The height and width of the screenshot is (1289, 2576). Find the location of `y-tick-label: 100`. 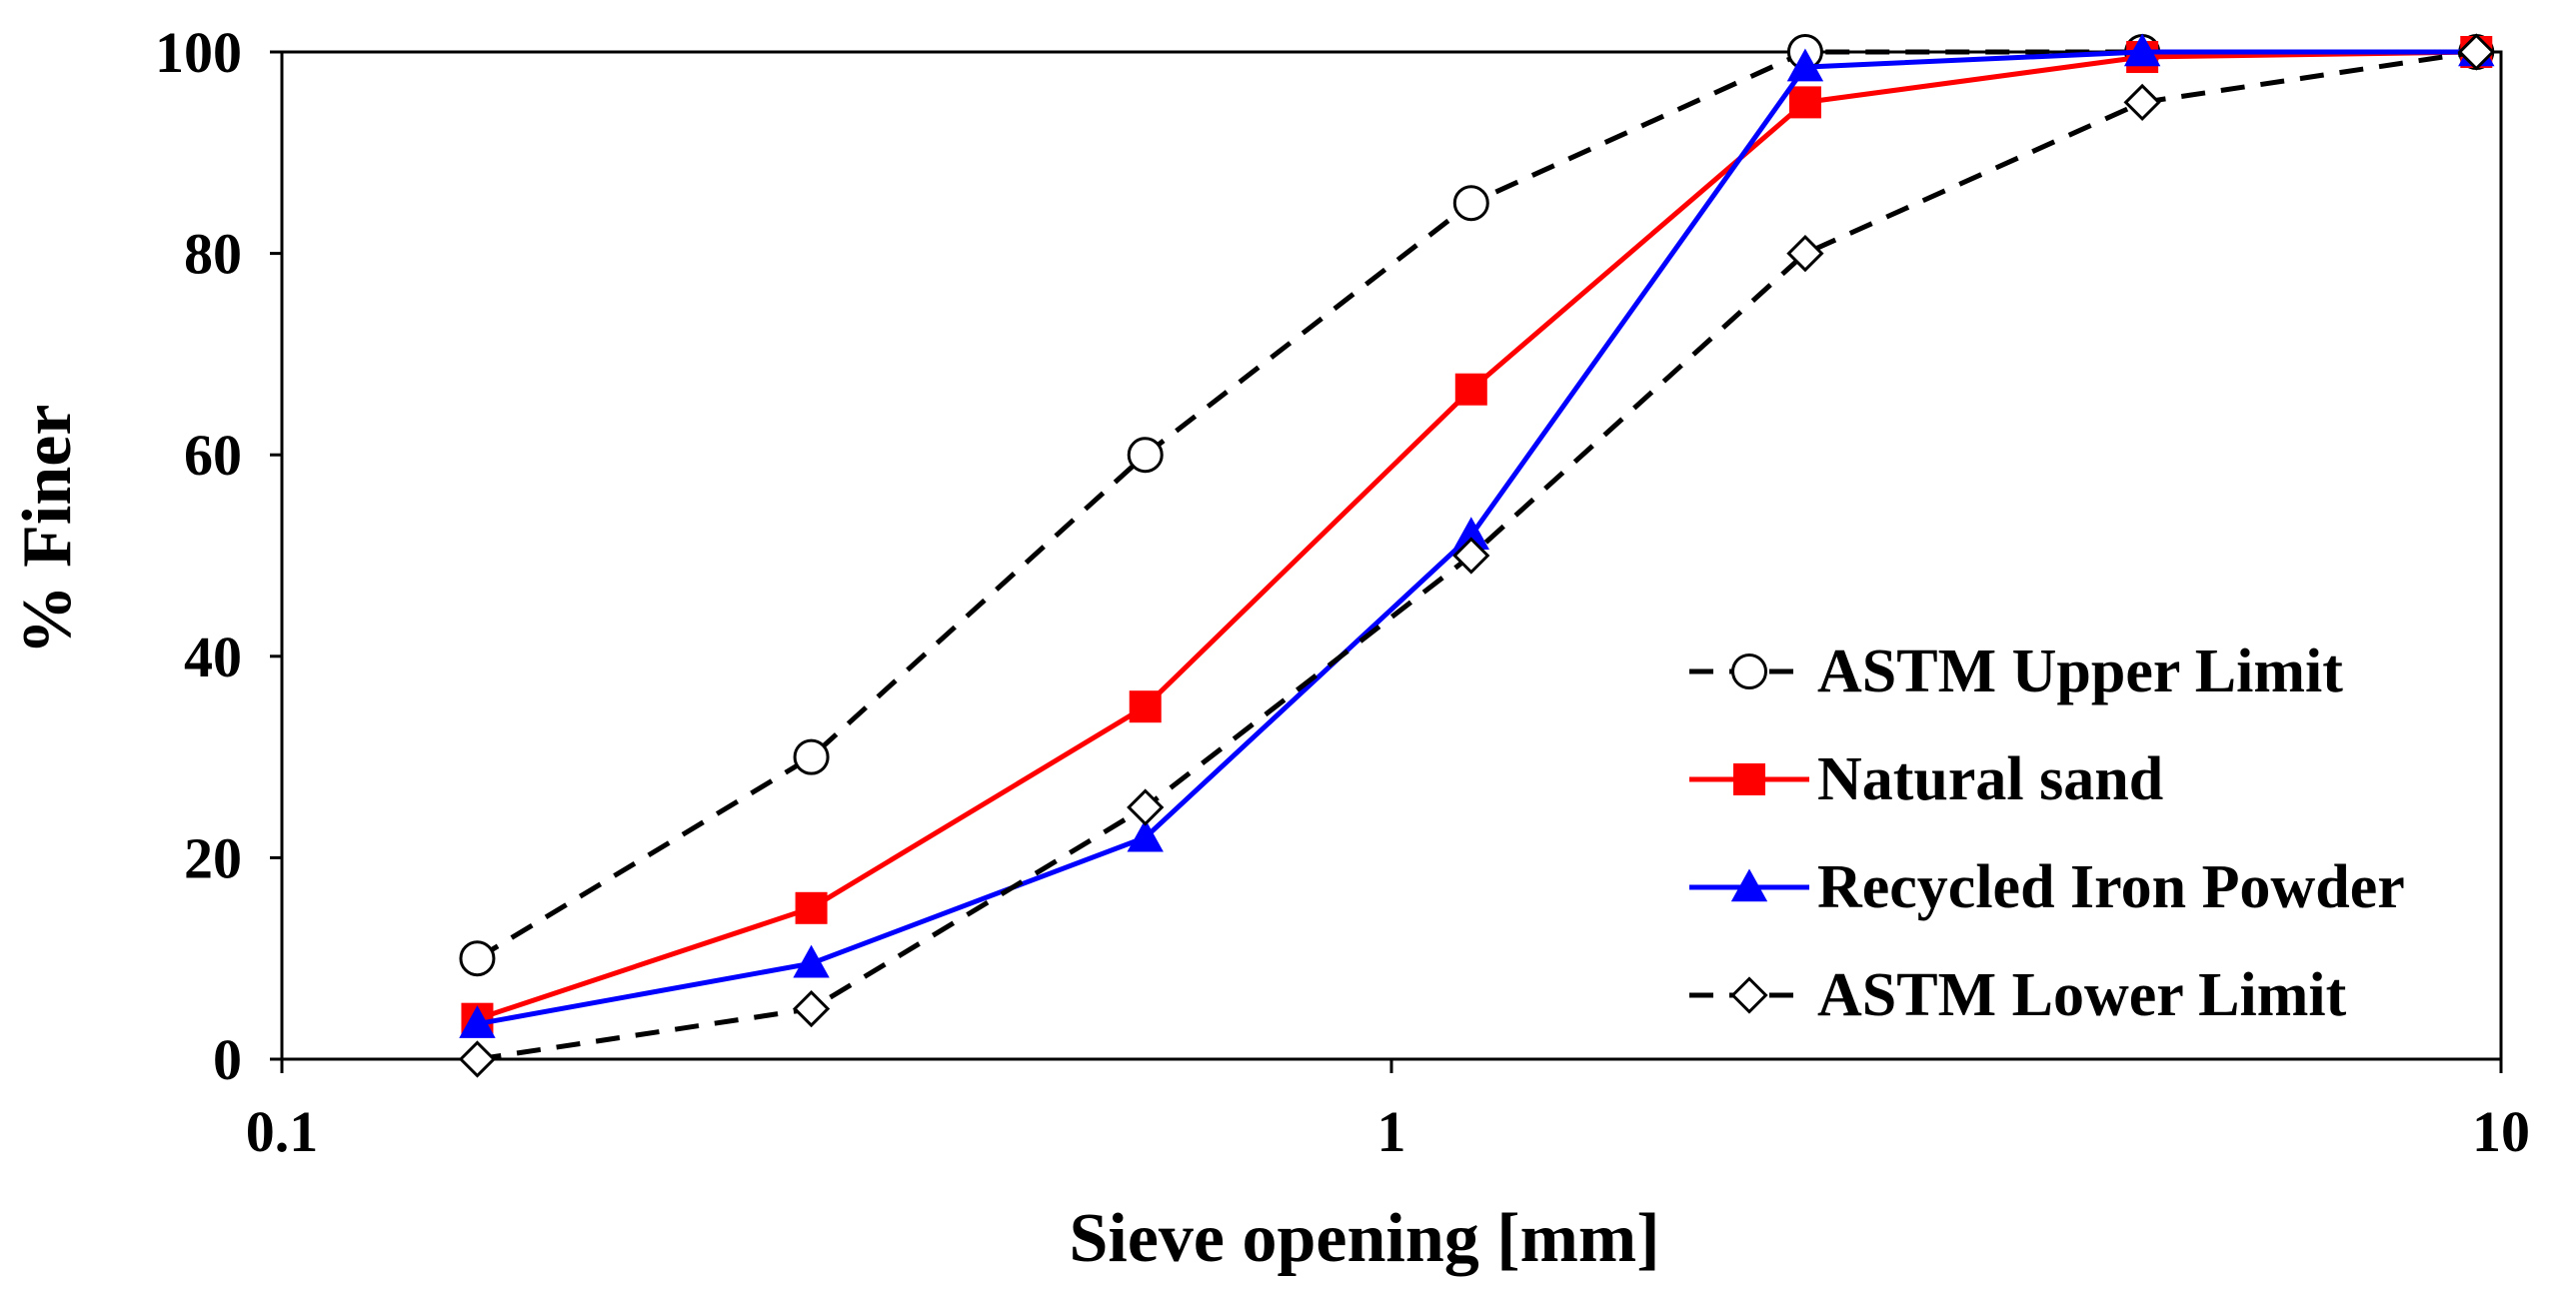

y-tick-label: 100 is located at coordinates (198, 52).